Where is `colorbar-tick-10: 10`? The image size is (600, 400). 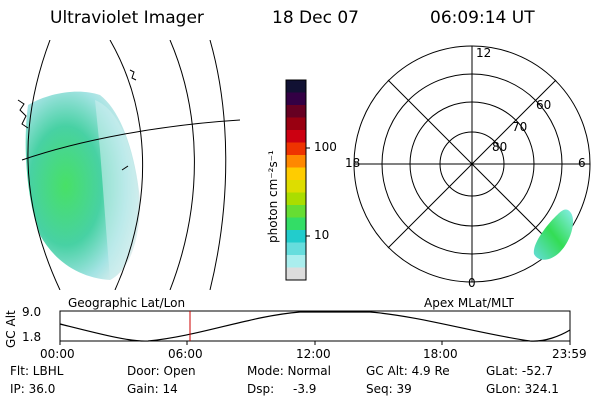 colorbar-tick-10: 10 is located at coordinates (322, 235).